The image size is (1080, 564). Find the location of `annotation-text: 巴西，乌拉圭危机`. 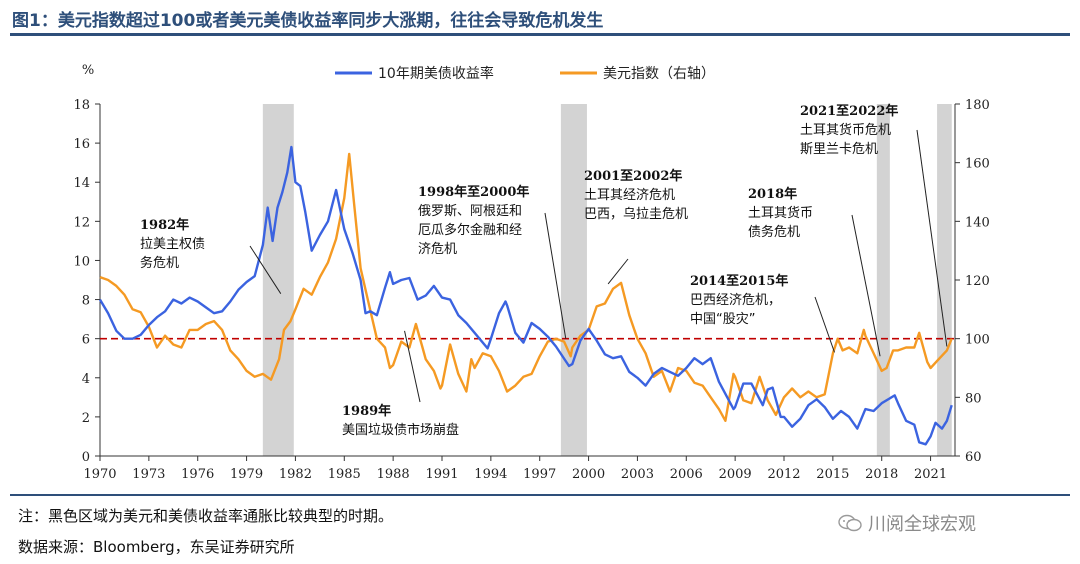

annotation-text: 巴西，乌拉圭危机 is located at coordinates (636, 214).